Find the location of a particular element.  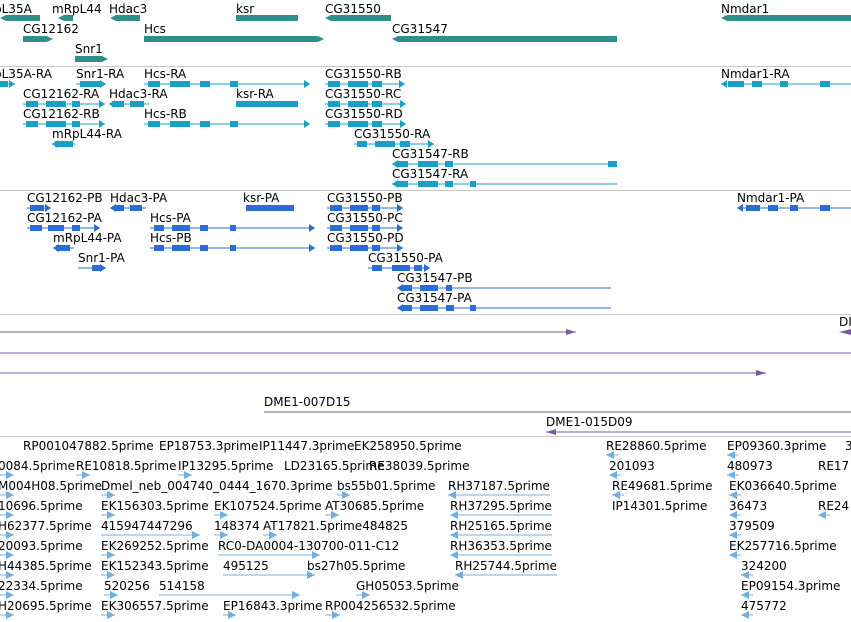

est-label: RE49681.5prime is located at coordinates (662, 486).